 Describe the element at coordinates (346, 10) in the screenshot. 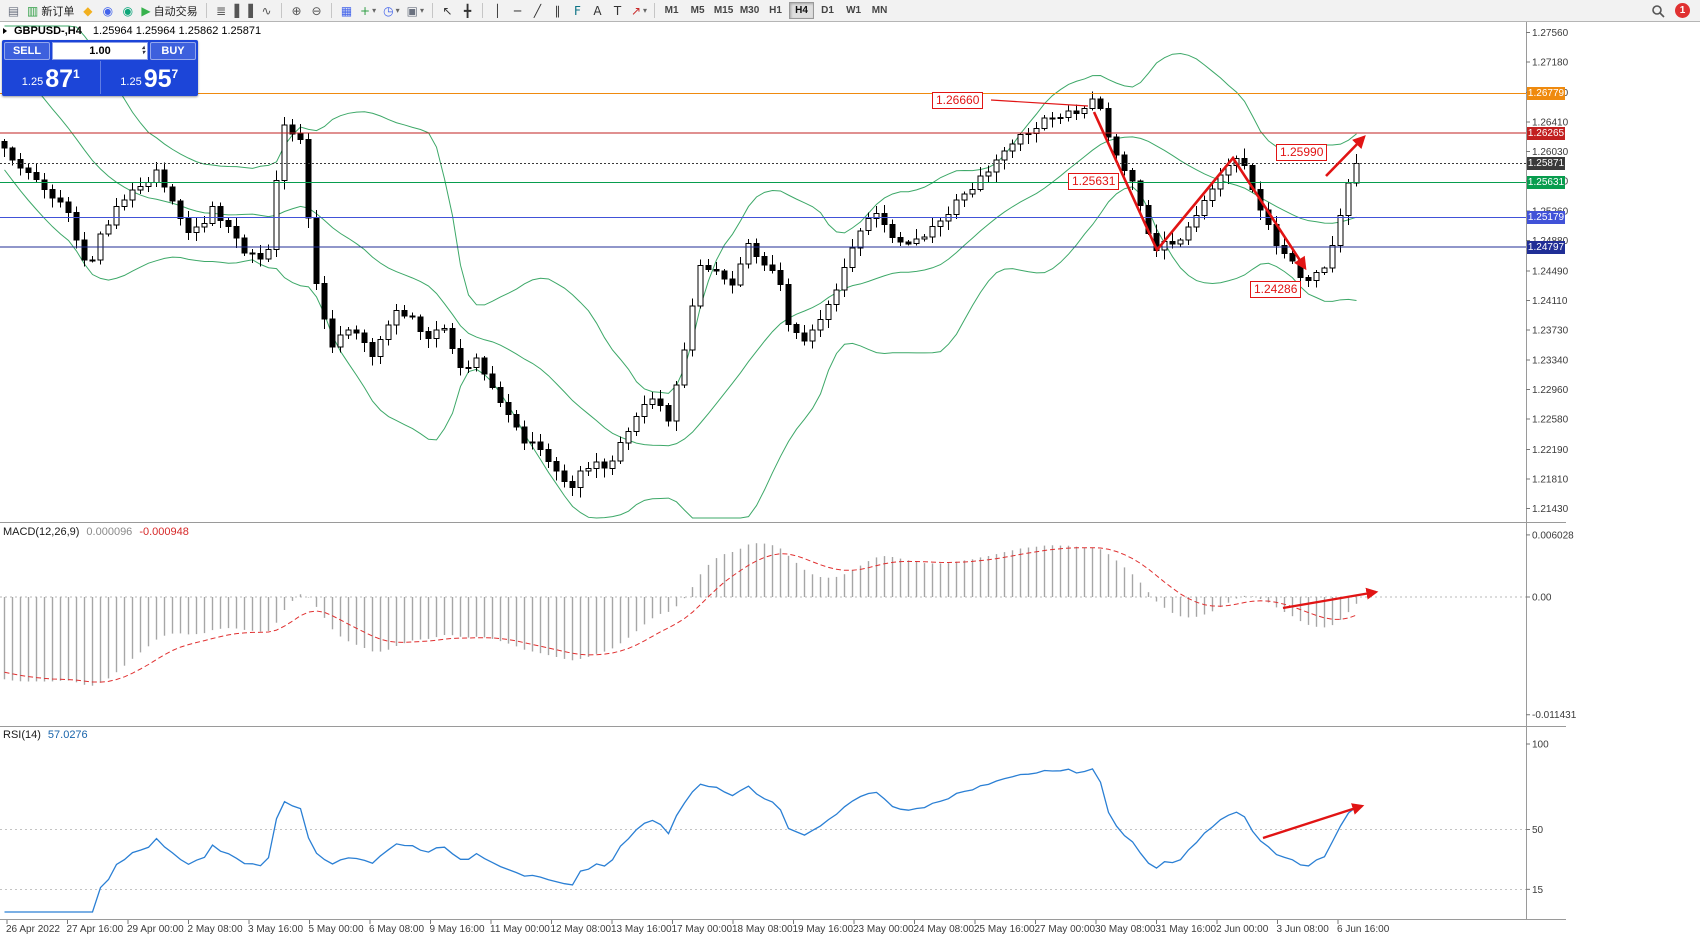

I see `tile-windows-icon: ▦` at that location.